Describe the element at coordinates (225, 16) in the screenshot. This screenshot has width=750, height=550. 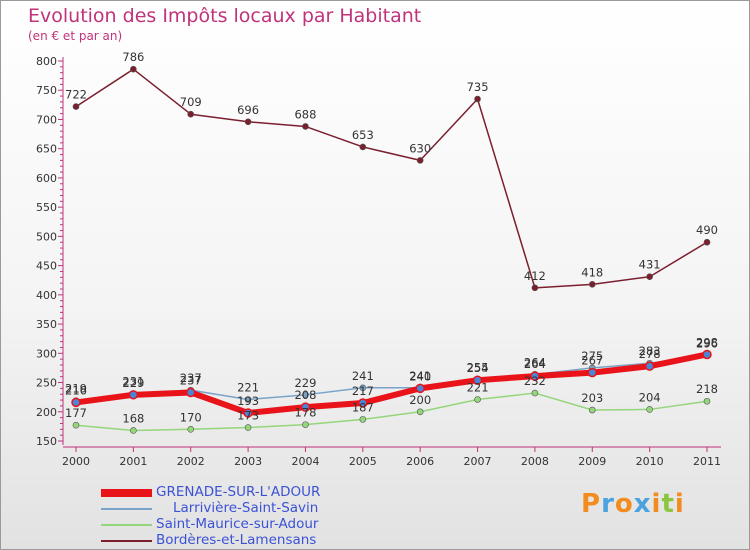
I see `chart-title: Evolution des Impôts locaux par Habitant` at that location.